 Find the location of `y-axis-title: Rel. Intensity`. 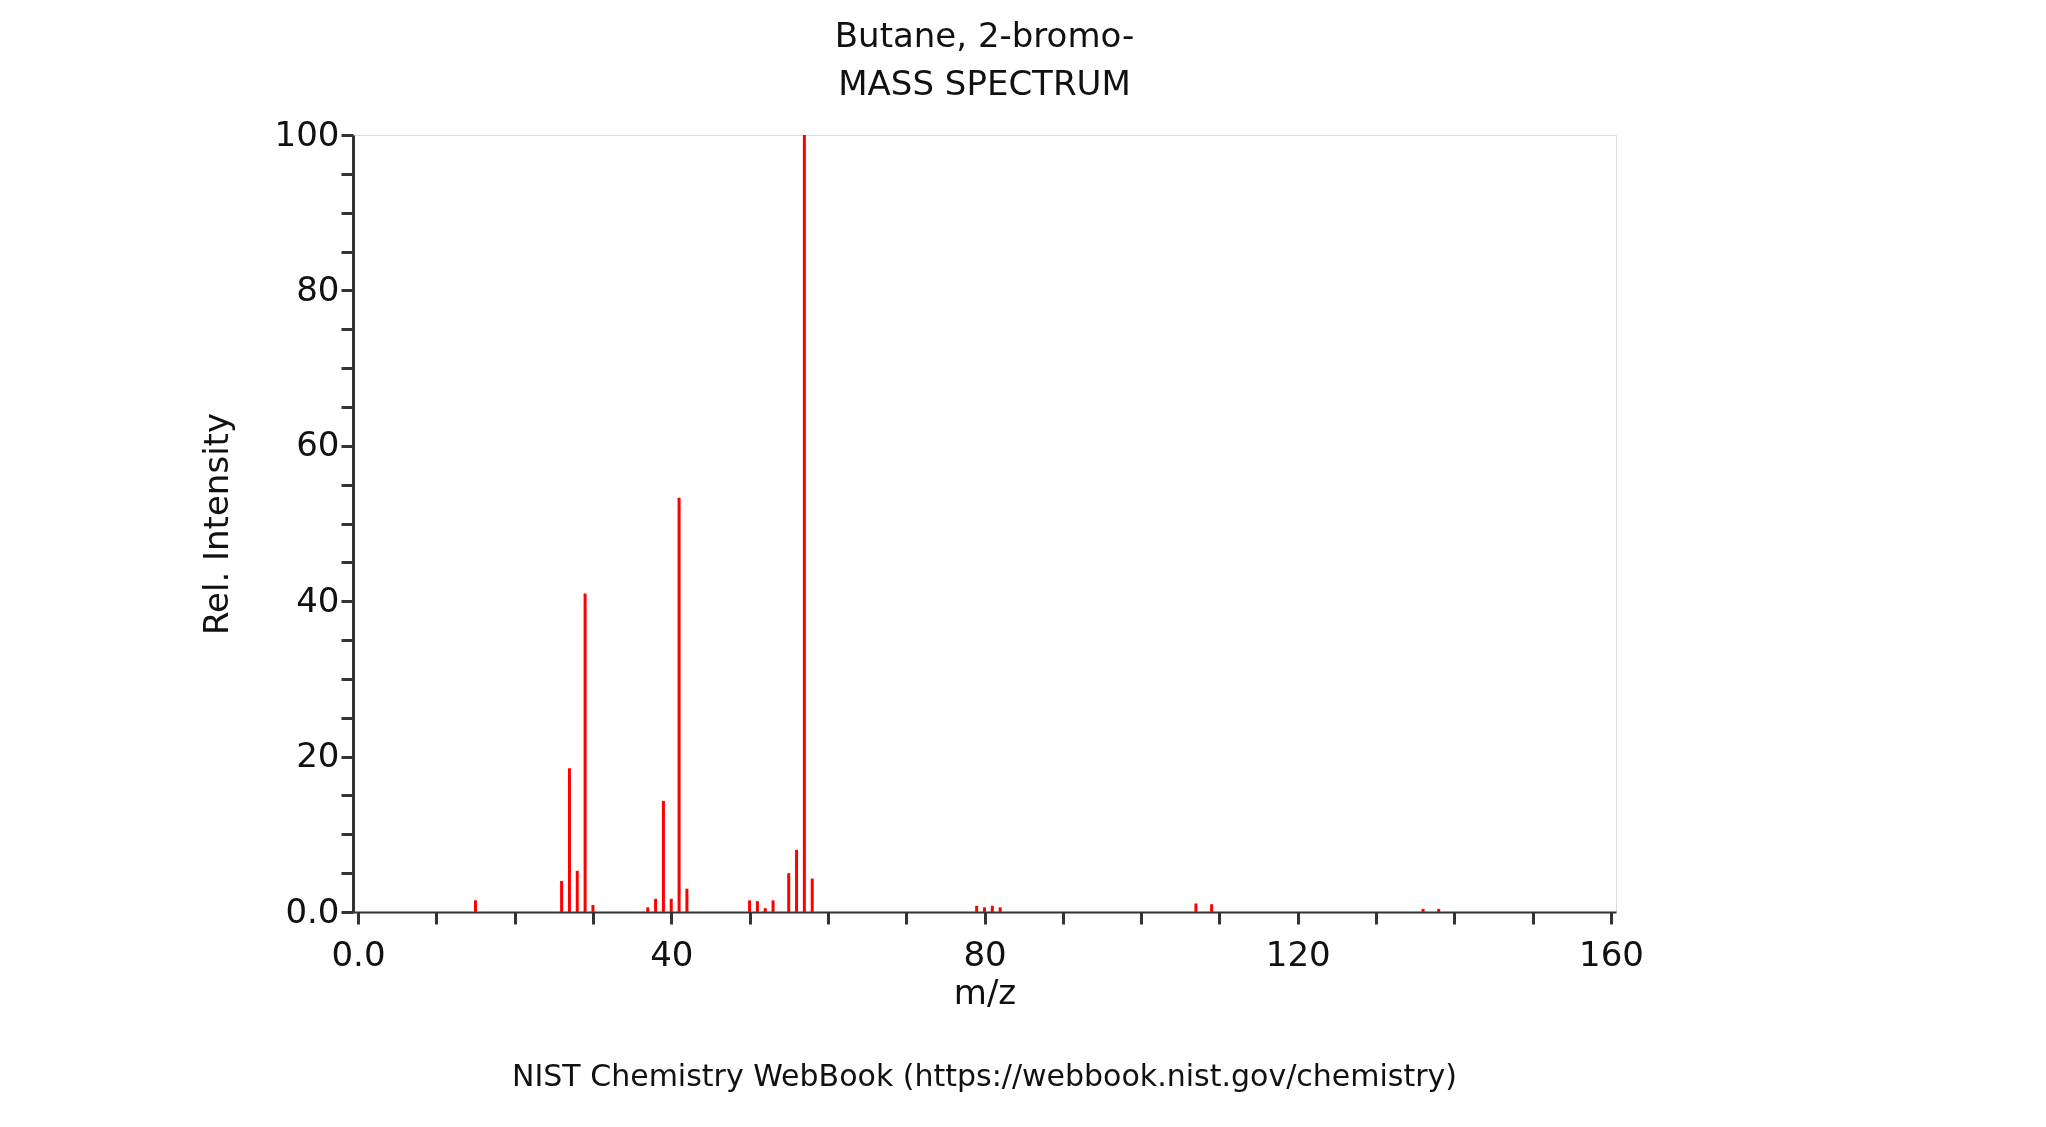

y-axis-title: Rel. Intensity is located at coordinates (215, 524).